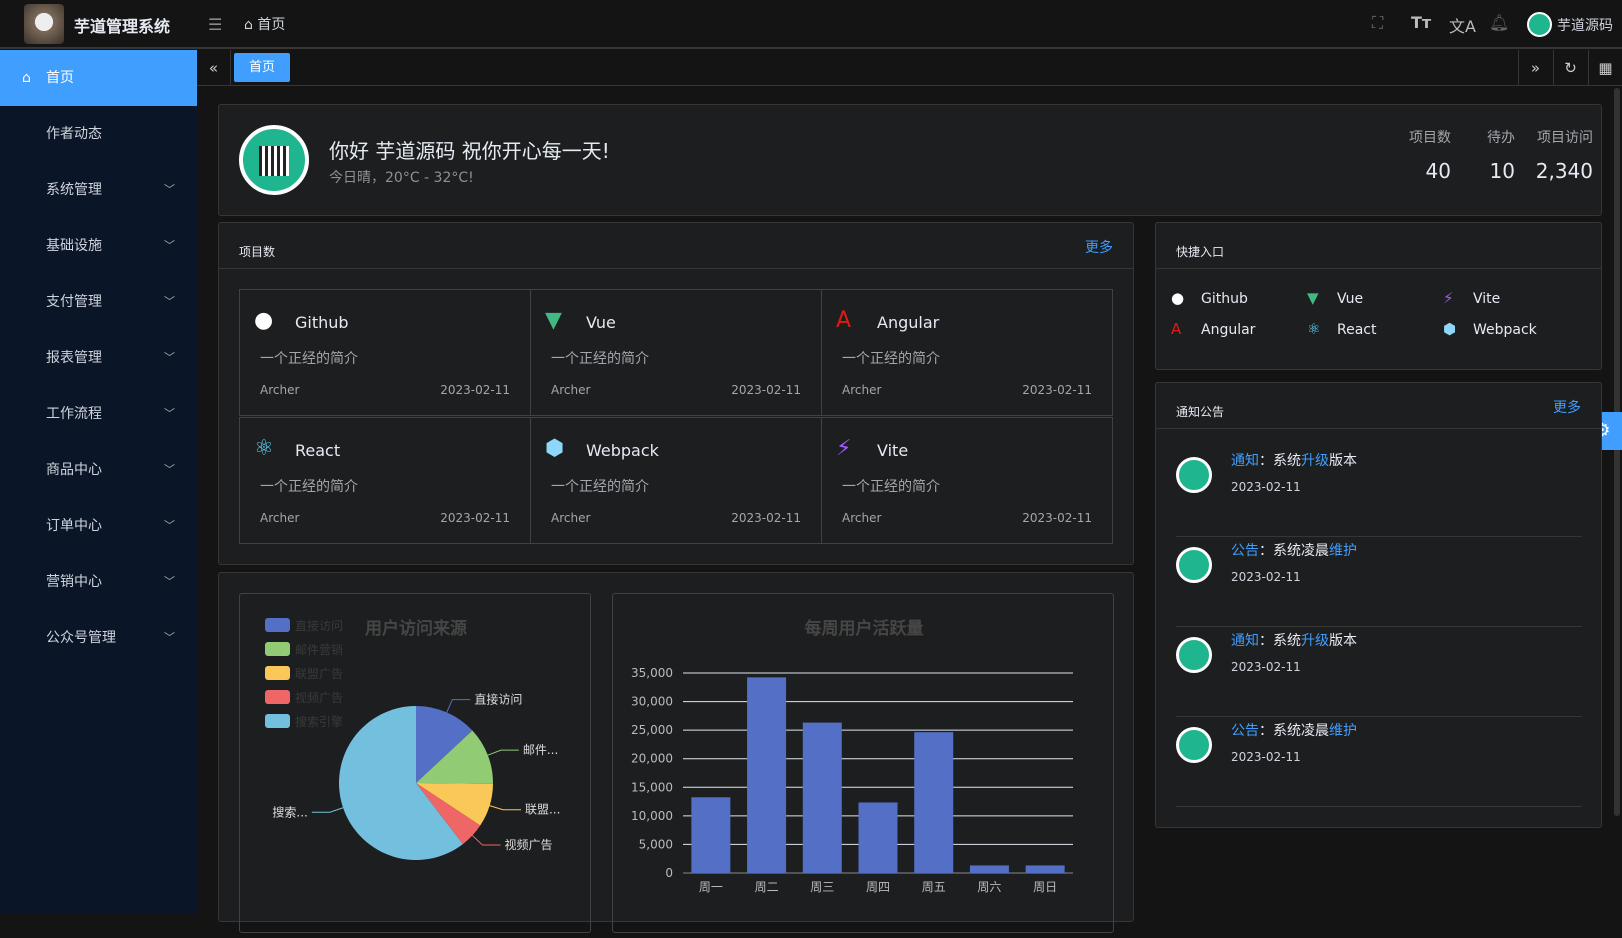 This screenshot has width=1622, height=938. Describe the element at coordinates (98, 190) in the screenshot. I see `sidebar-item: 系统管理 ﹀` at that location.